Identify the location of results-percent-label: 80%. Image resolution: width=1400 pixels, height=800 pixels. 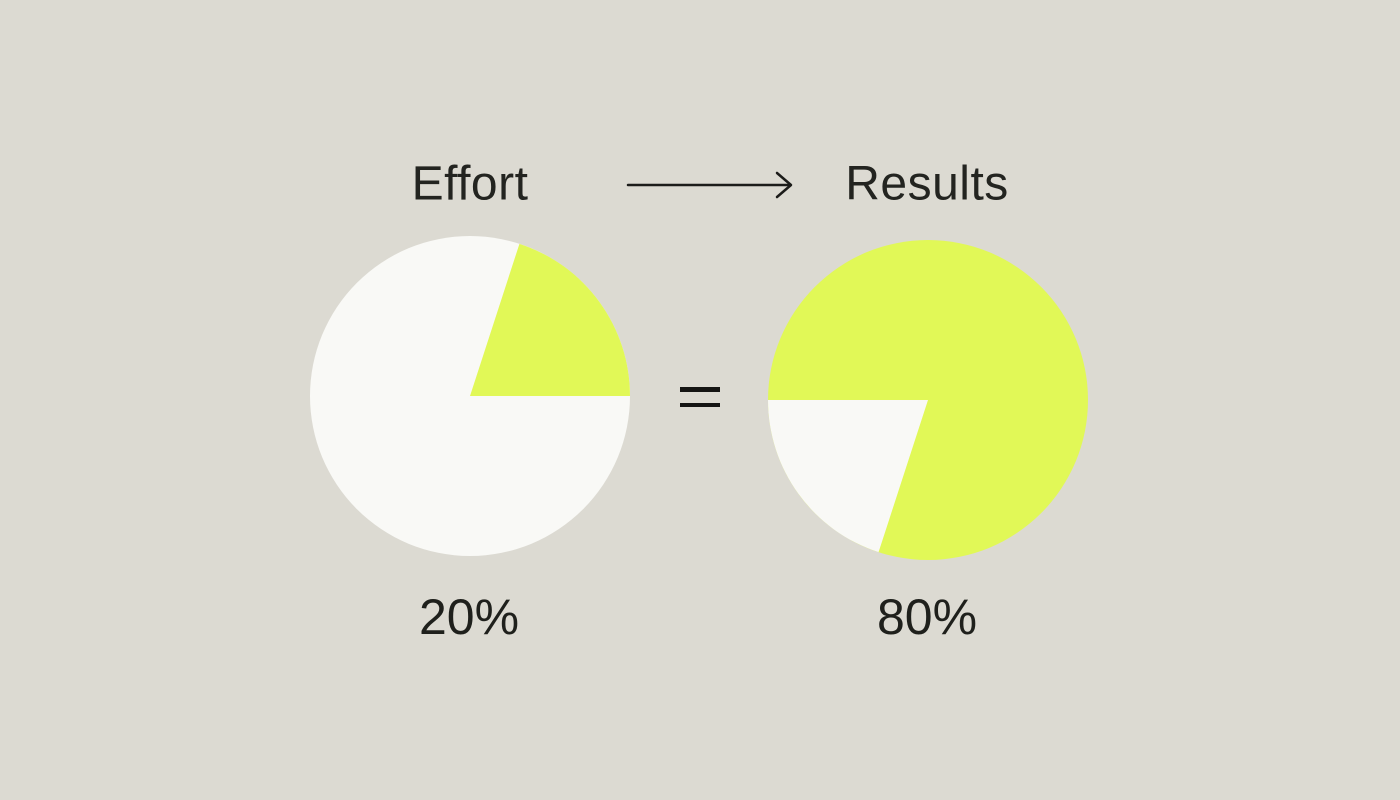
(927, 617).